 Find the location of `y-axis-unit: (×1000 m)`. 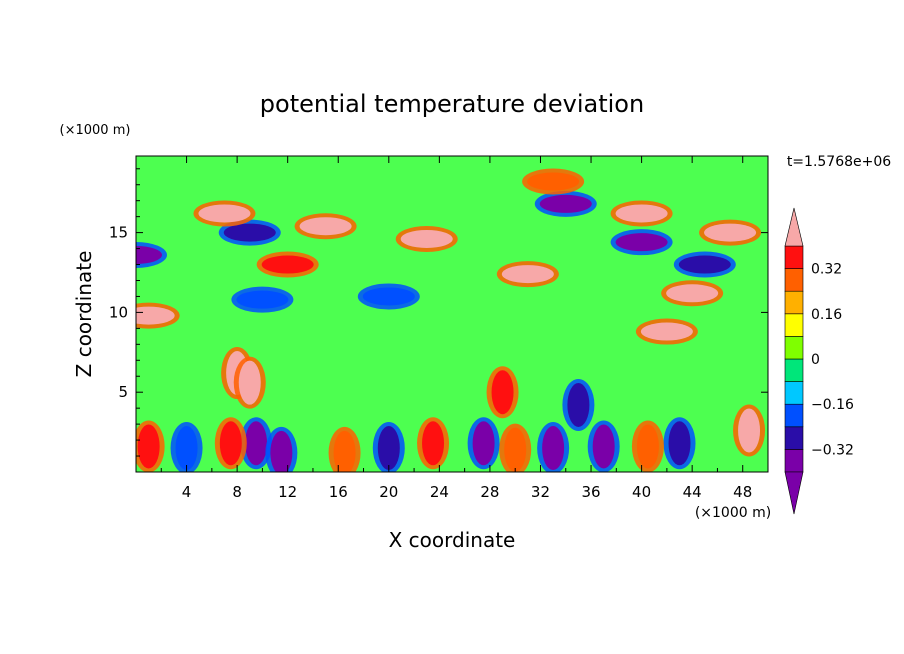

y-axis-unit: (×1000 m) is located at coordinates (95, 130).